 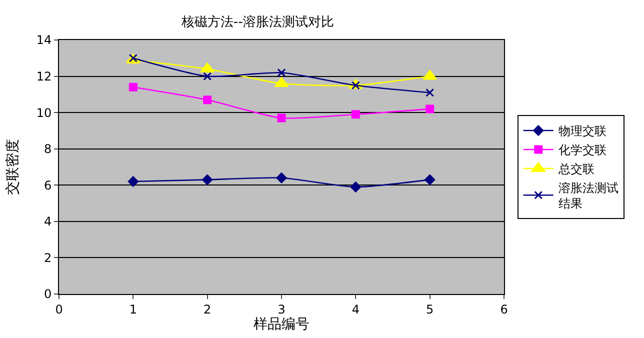 What do you see at coordinates (257, 22) in the screenshot?
I see `chart-title: 核磁方法--溶胀法测试对比` at bounding box center [257, 22].